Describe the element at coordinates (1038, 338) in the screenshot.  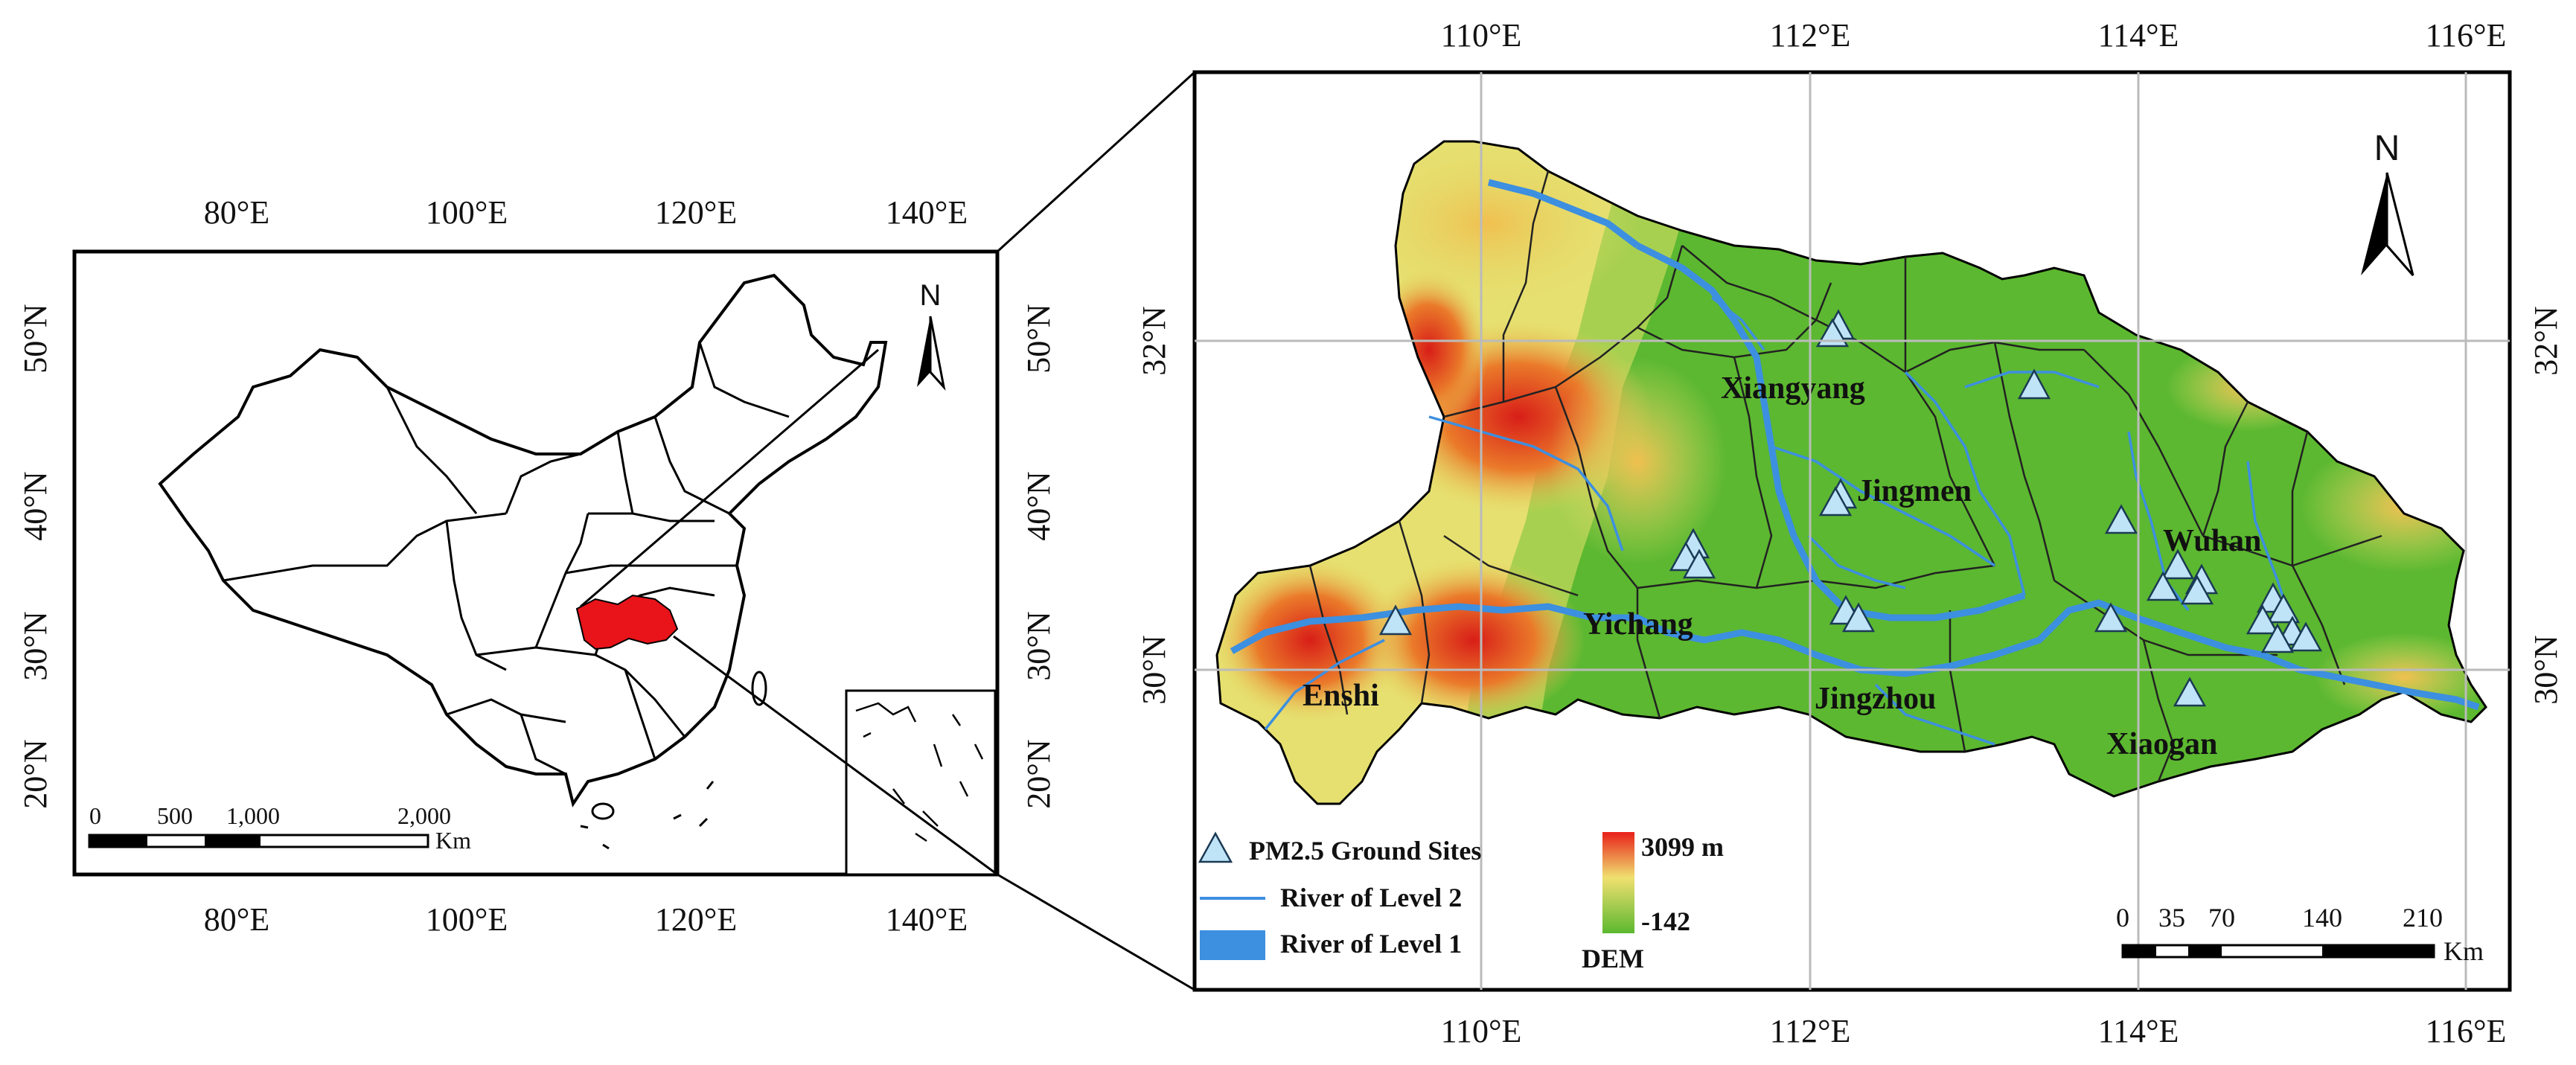
I see `china-right-tick-50: 50°N` at that location.